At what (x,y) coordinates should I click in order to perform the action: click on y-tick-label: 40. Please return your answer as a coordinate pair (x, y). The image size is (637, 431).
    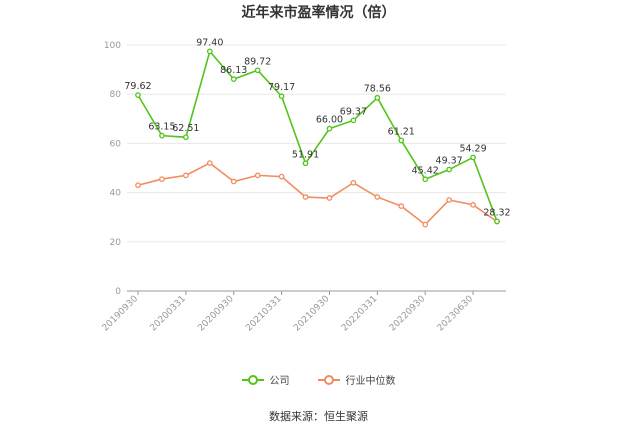
    Looking at the image, I should click on (116, 194).